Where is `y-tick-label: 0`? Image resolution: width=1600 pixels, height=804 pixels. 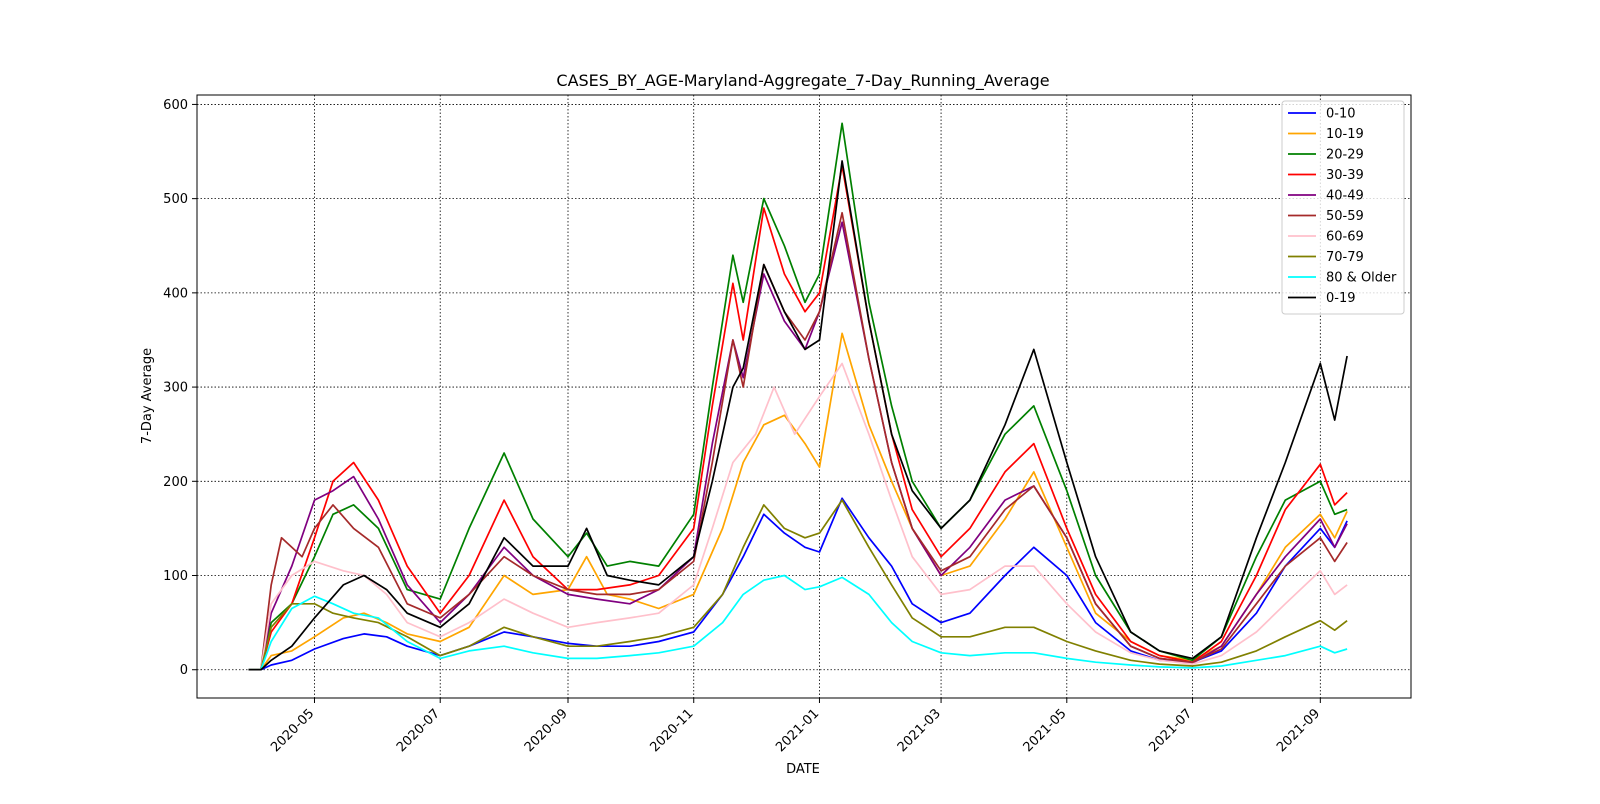
y-tick-label: 0 is located at coordinates (184, 670).